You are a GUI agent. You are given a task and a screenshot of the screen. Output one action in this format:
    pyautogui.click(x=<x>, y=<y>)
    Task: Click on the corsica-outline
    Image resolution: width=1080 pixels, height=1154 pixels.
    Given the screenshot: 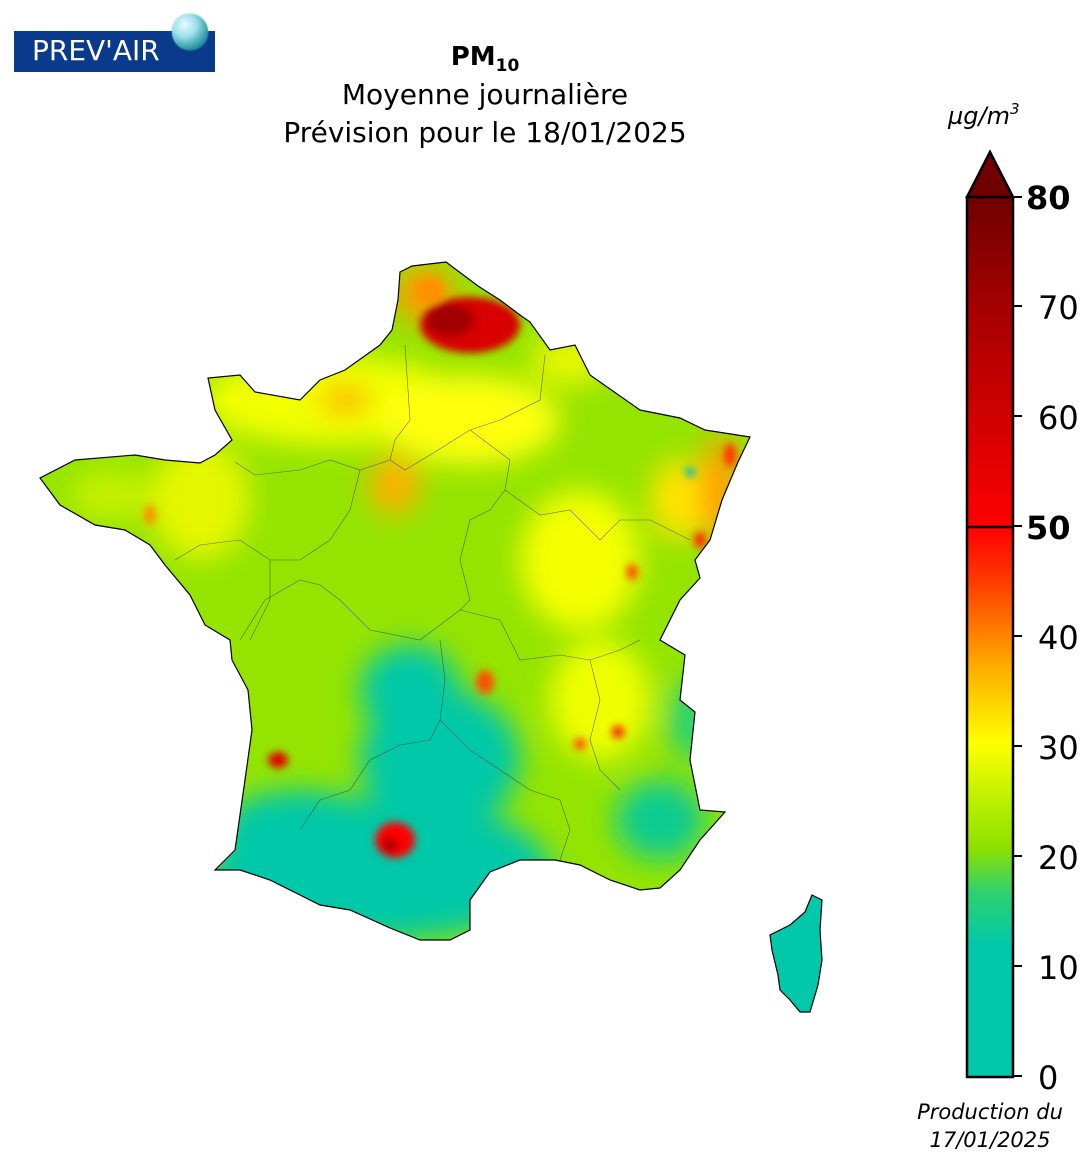 What is the action you would take?
    pyautogui.click(x=796, y=953)
    